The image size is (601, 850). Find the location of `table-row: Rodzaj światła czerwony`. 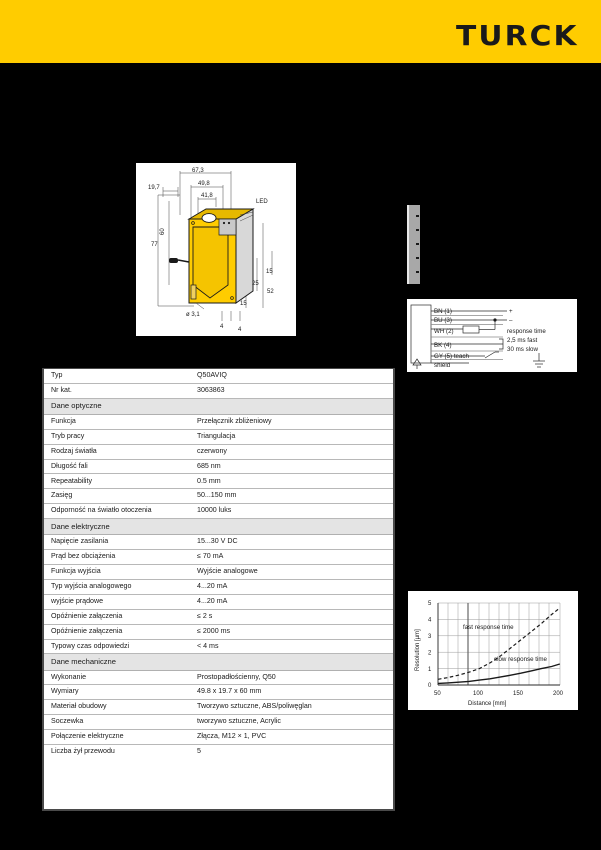

table-row: Rodzaj światła czerwony is located at coordinates (218, 452).